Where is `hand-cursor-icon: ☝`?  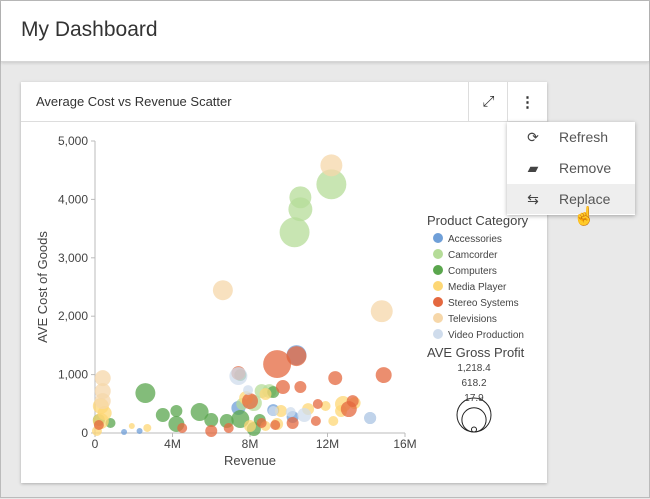
hand-cursor-icon: ☝ is located at coordinates (584, 216).